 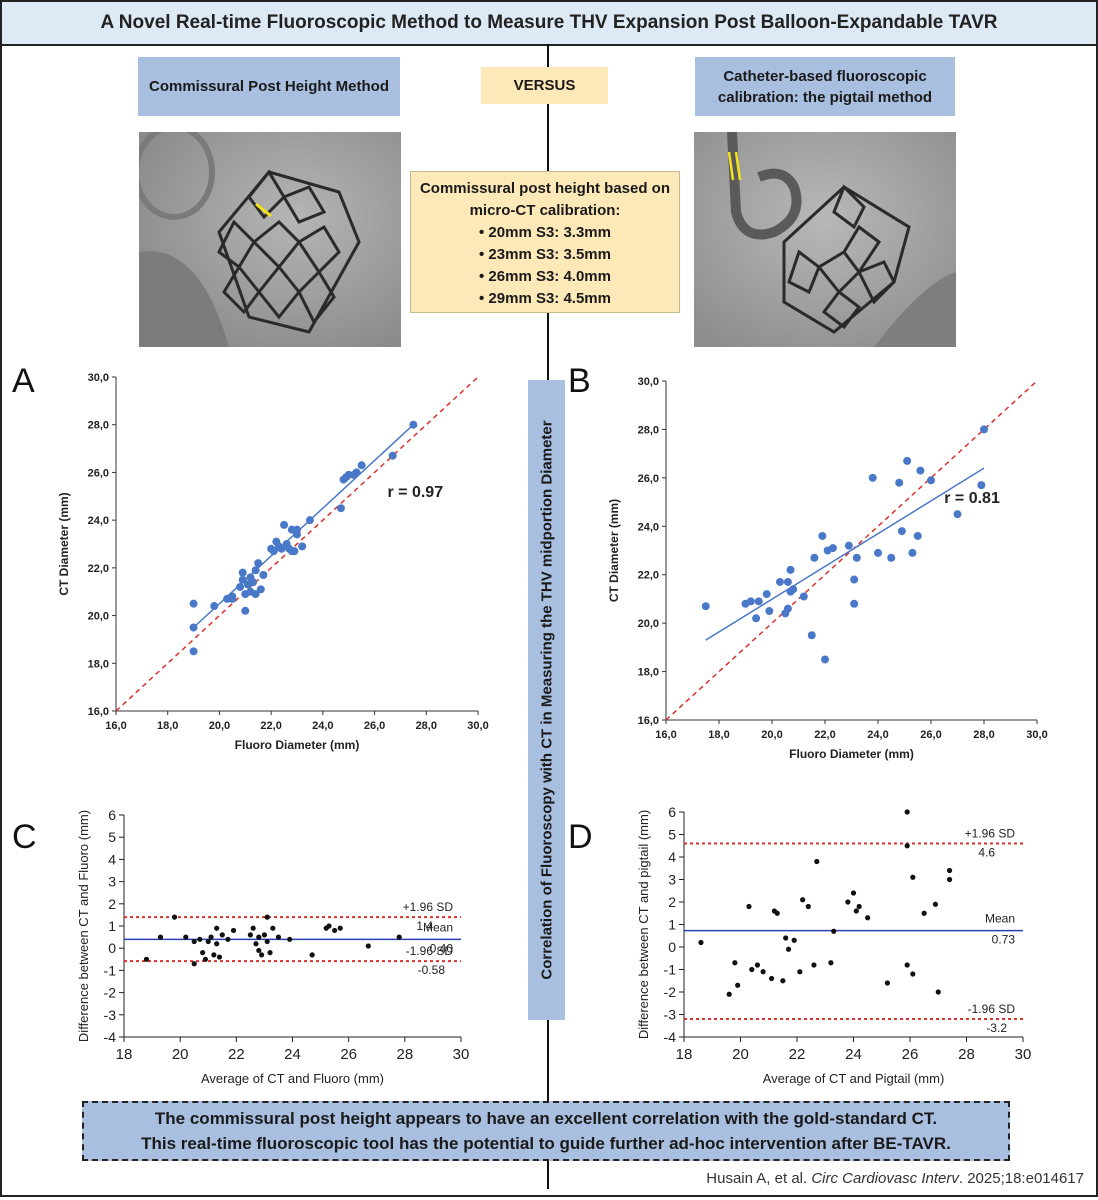 What do you see at coordinates (545, 254) in the screenshot?
I see `calibration-item: • 23mm S3: 3.5mm` at bounding box center [545, 254].